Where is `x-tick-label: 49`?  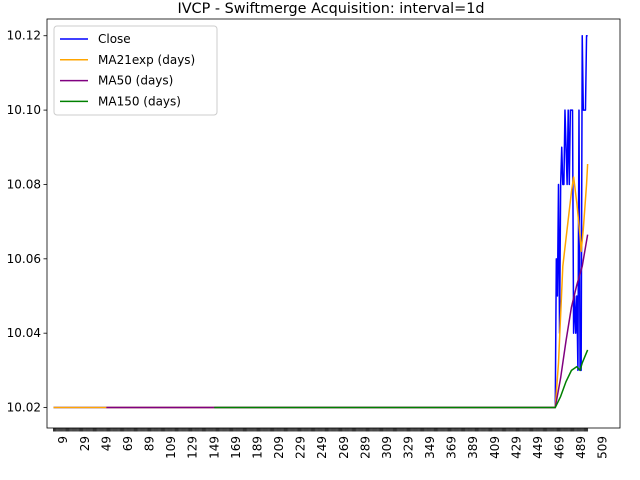 x-tick-label: 49 is located at coordinates (106, 443).